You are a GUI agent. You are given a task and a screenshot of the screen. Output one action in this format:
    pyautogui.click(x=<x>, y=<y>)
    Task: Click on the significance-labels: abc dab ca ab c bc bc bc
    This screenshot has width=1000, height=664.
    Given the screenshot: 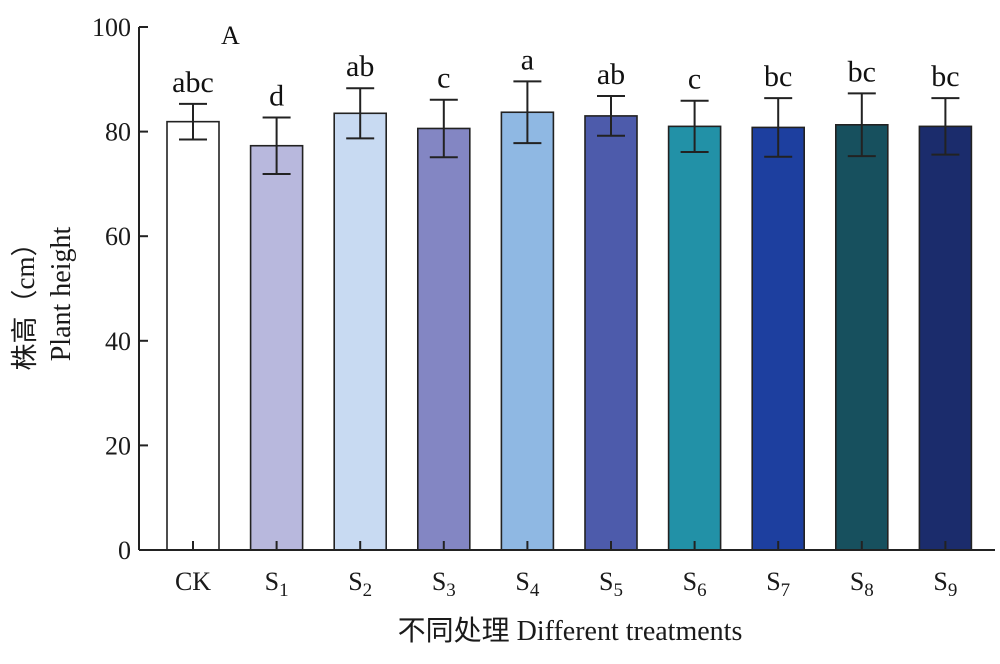 What is the action you would take?
    pyautogui.click(x=565, y=77)
    